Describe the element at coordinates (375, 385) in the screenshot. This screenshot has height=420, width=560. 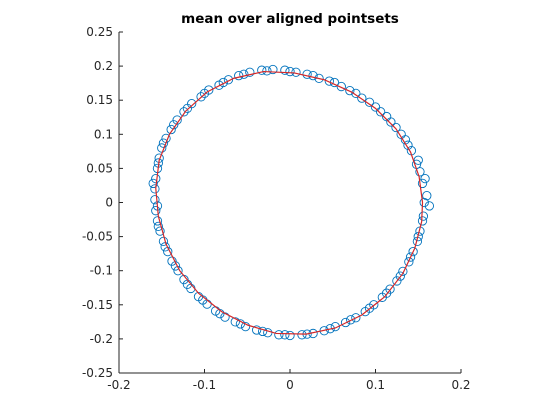
I see `x-tick-label: 0.1` at that location.